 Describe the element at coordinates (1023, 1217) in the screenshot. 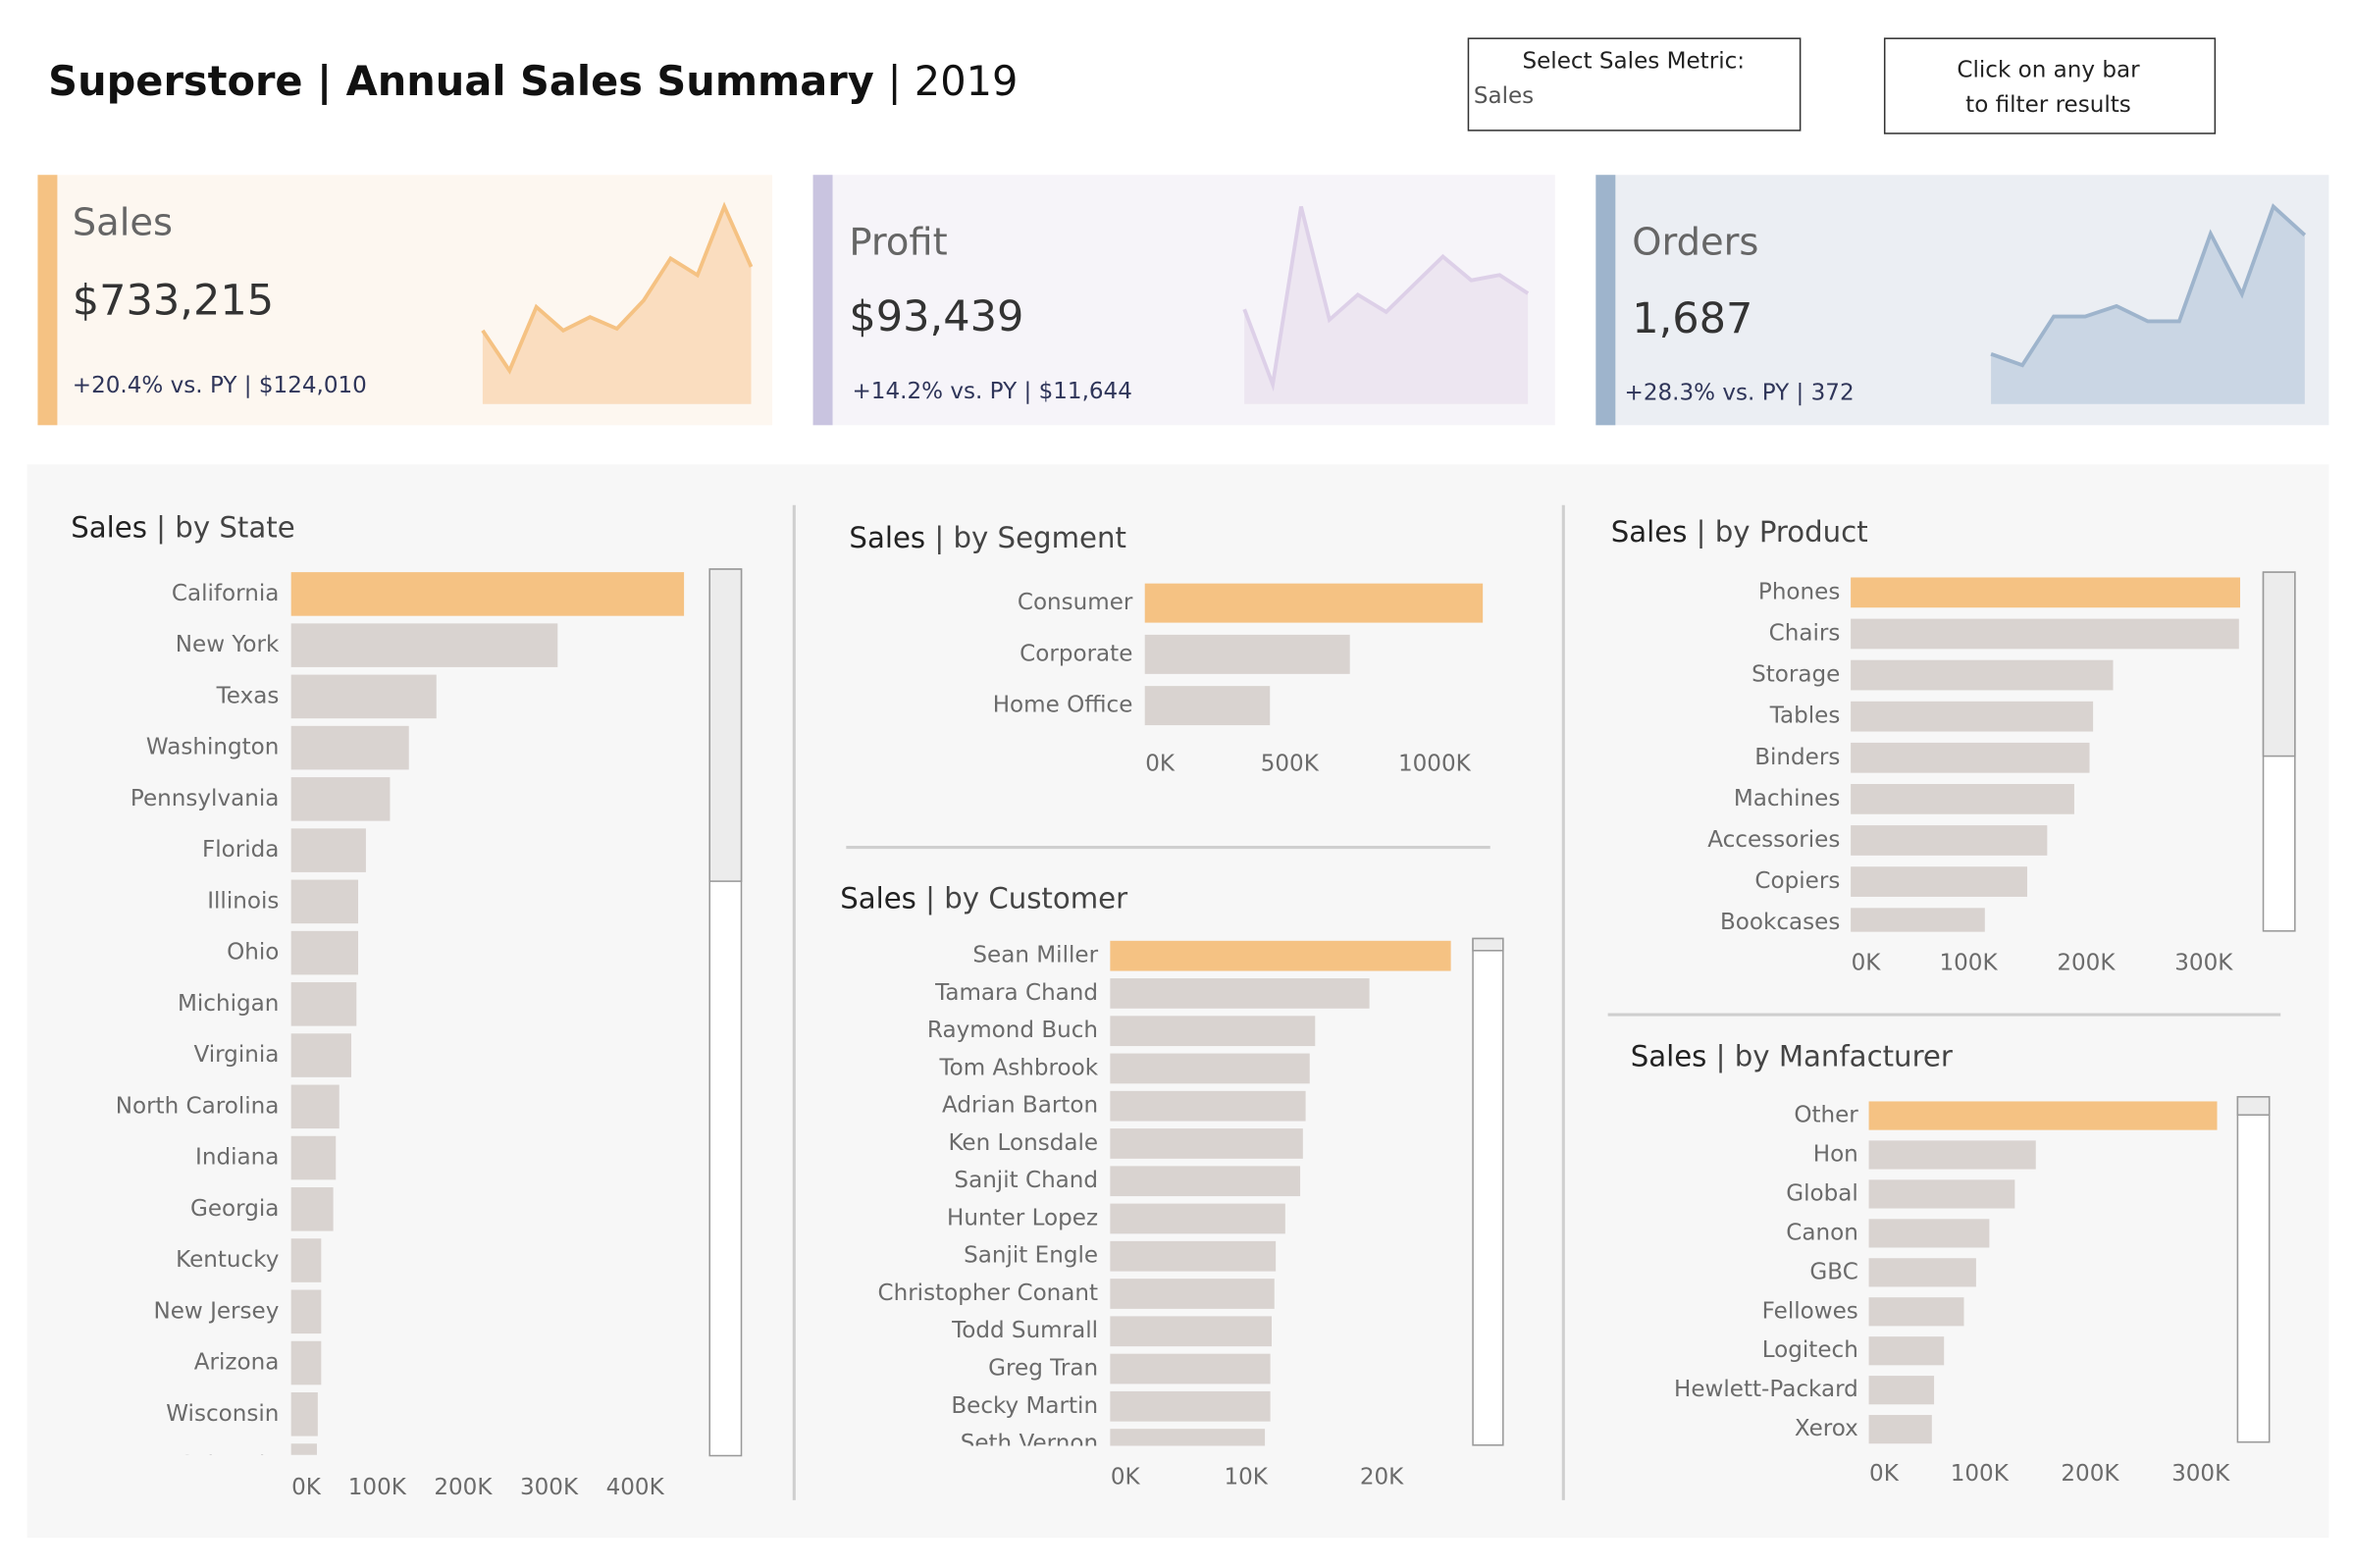

I see `category-label: Hunter Lopez` at that location.